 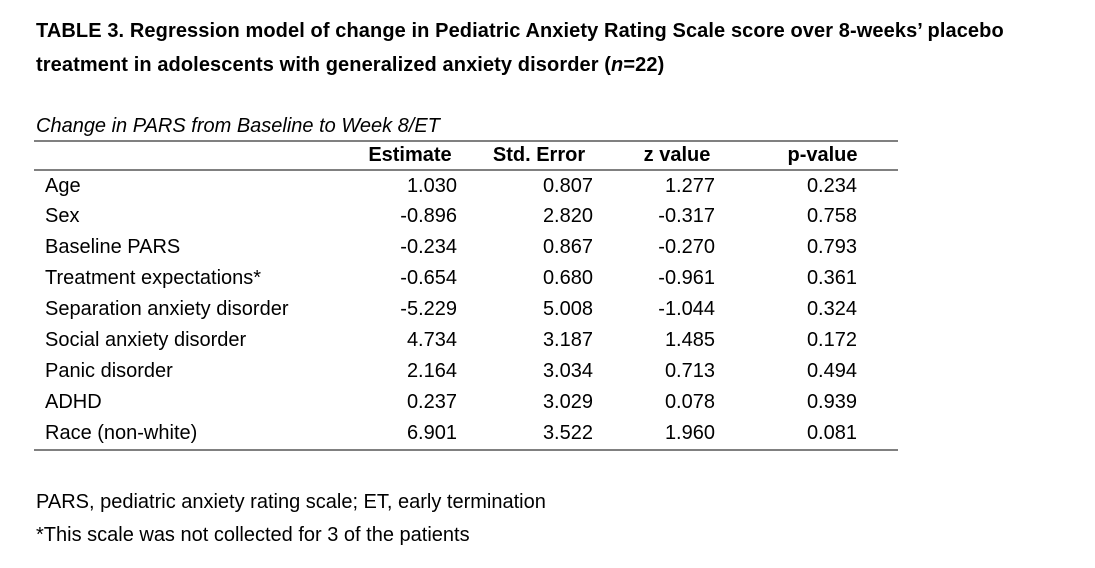 What do you see at coordinates (431, 185) in the screenshot?
I see `value-cell: 1.030` at bounding box center [431, 185].